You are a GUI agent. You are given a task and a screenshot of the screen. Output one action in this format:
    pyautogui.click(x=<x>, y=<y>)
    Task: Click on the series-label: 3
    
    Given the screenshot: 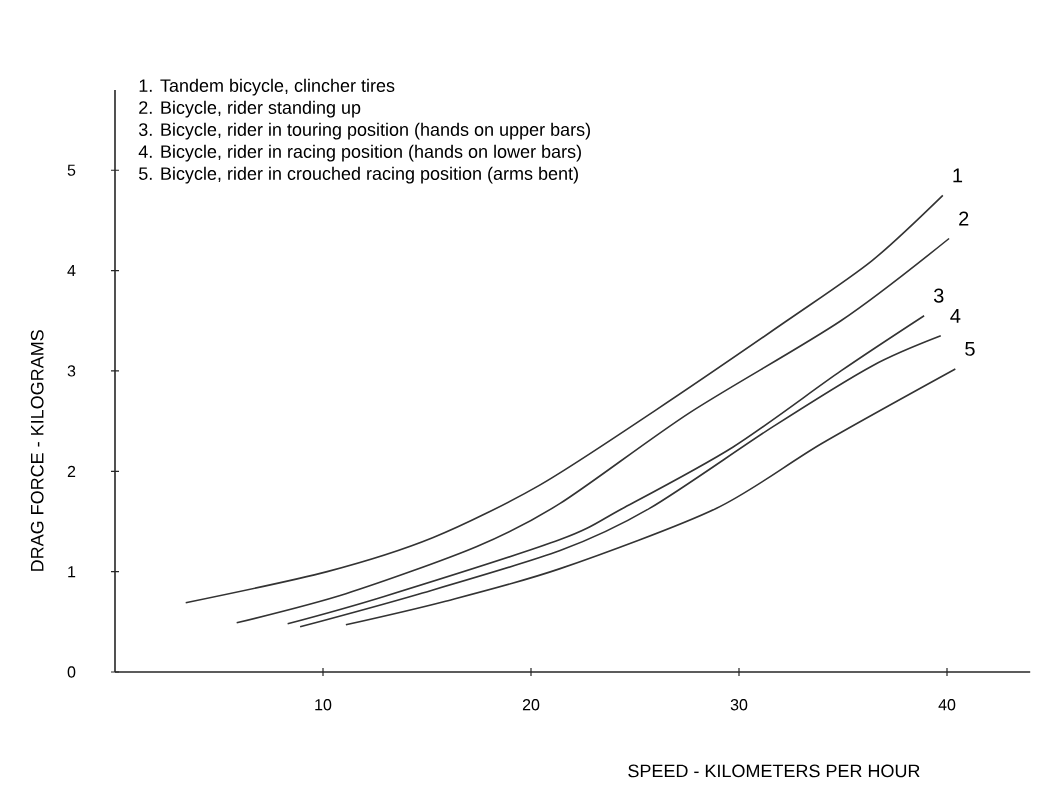 What is the action you would take?
    pyautogui.click(x=938, y=295)
    